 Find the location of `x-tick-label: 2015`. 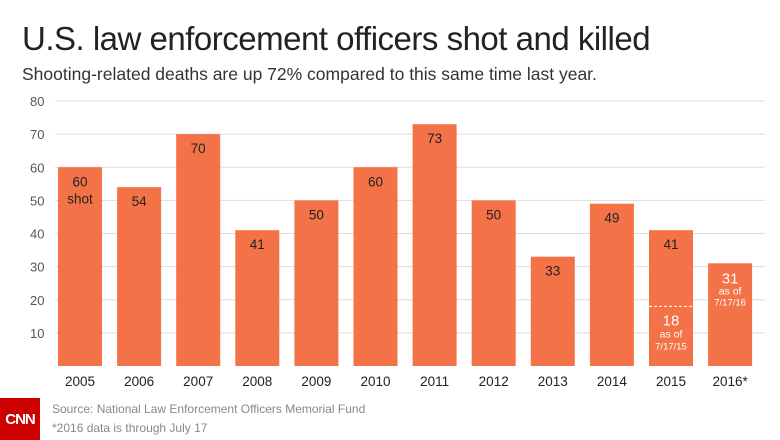

x-tick-label: 2015 is located at coordinates (671, 381).